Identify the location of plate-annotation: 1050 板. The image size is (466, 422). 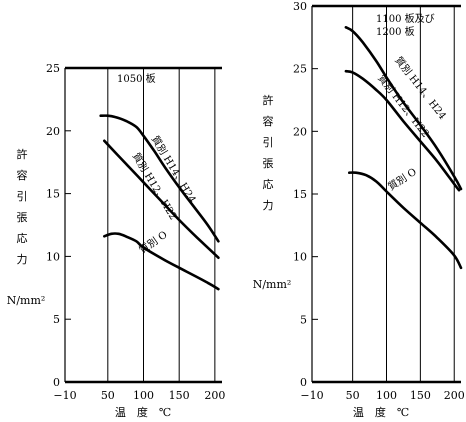
(136, 78).